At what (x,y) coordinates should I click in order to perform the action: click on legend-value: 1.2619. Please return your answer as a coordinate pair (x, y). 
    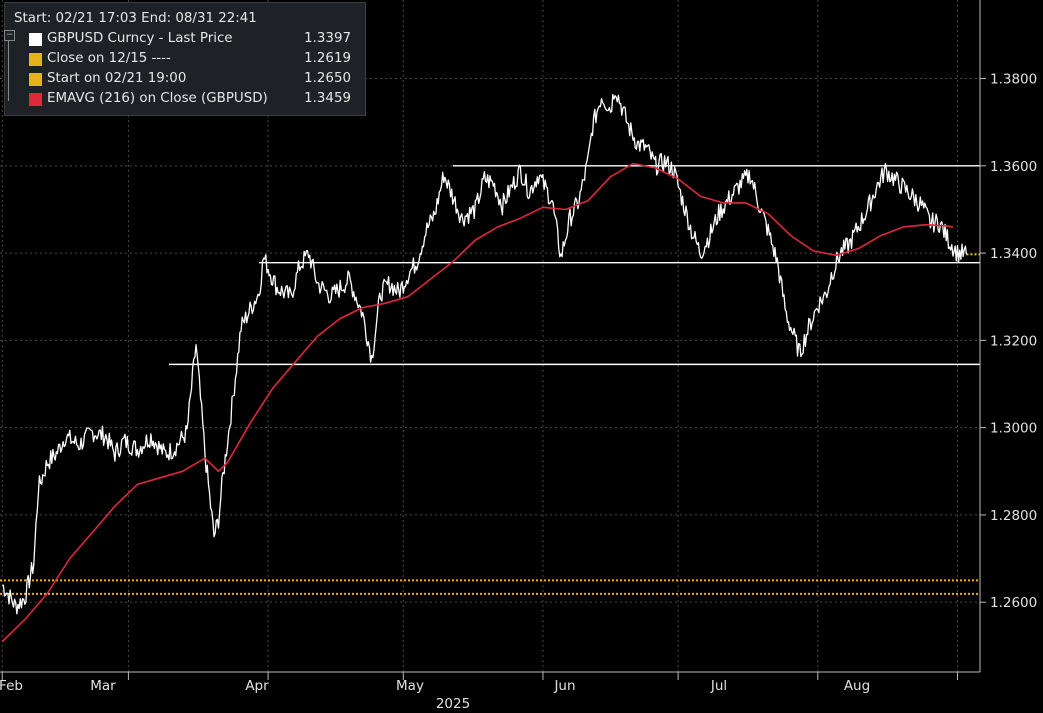
    Looking at the image, I should click on (327, 58).